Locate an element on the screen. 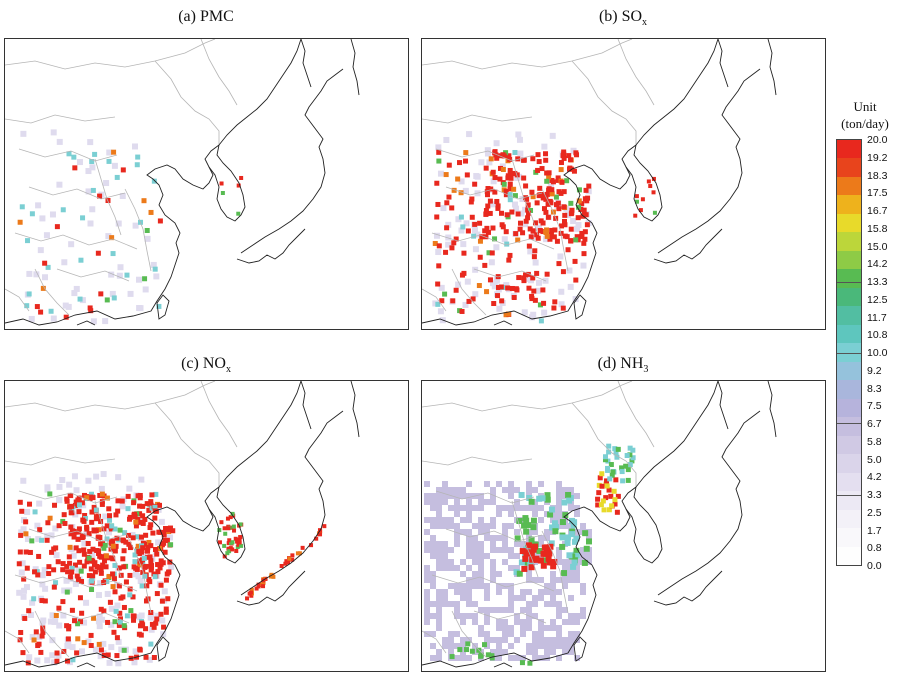  colorbar-separator is located at coordinates (849, 495).